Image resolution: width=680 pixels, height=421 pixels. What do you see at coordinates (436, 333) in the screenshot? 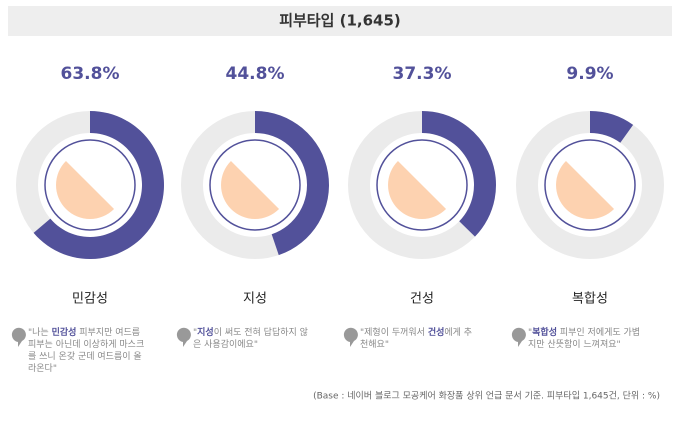
I see `quote-highlight: 건성` at bounding box center [436, 333].